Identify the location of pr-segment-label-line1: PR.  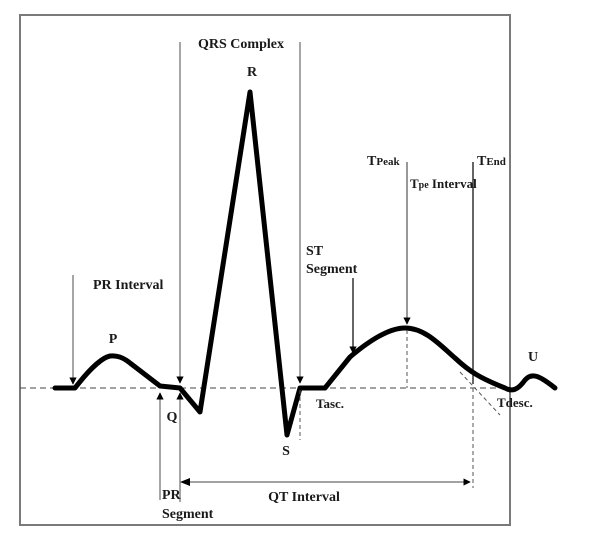
(172, 495).